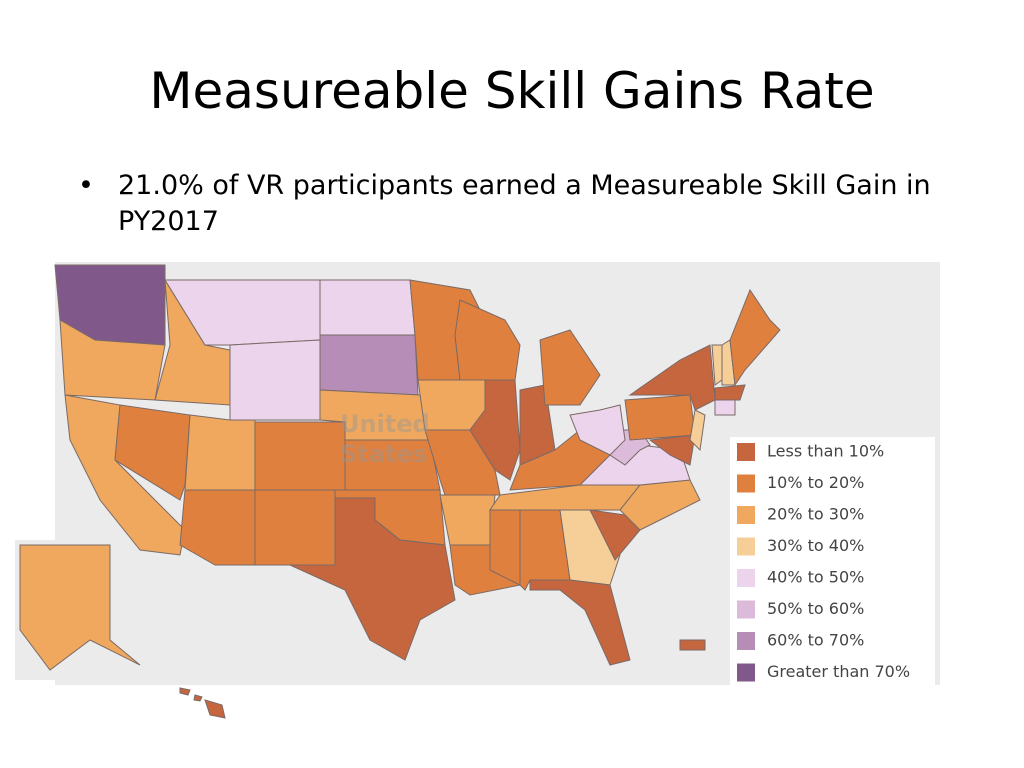 This screenshot has width=1024, height=768. Describe the element at coordinates (815, 608) in the screenshot. I see `legend-label: 50% to 60%` at that location.